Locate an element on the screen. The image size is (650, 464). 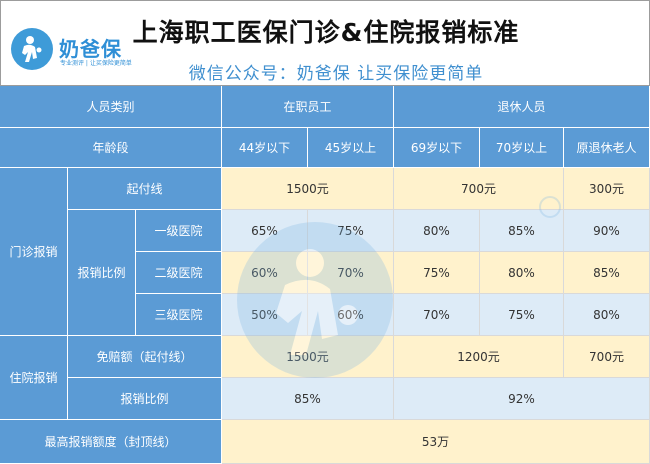
page-title: 上海职工医保门诊&住院报销标准 is located at coordinates (326, 32).